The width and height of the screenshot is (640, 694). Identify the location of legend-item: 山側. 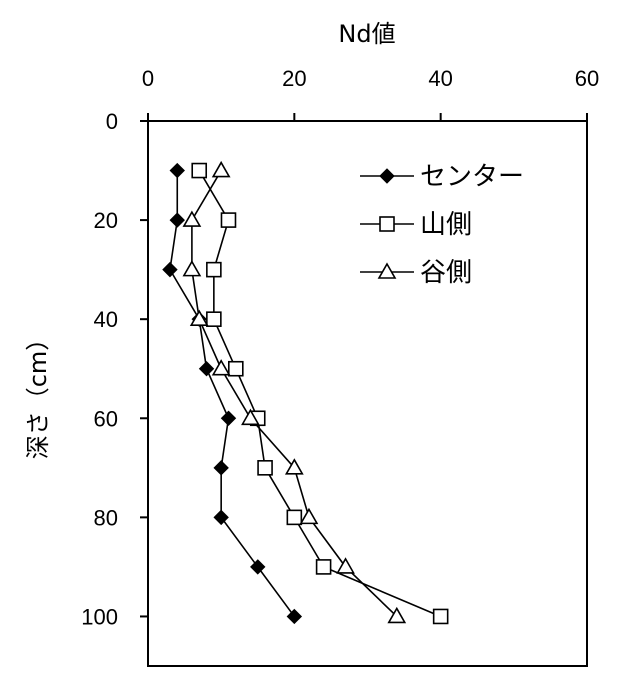
(416, 225).